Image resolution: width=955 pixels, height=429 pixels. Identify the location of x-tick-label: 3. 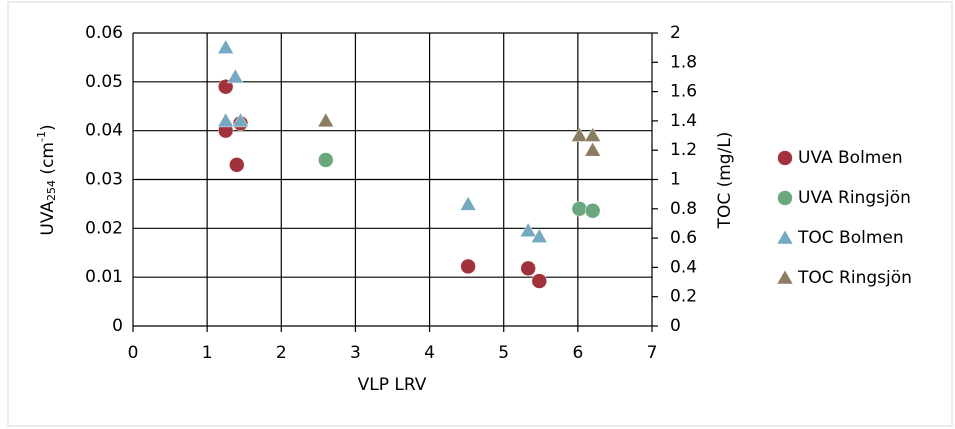
(355, 353).